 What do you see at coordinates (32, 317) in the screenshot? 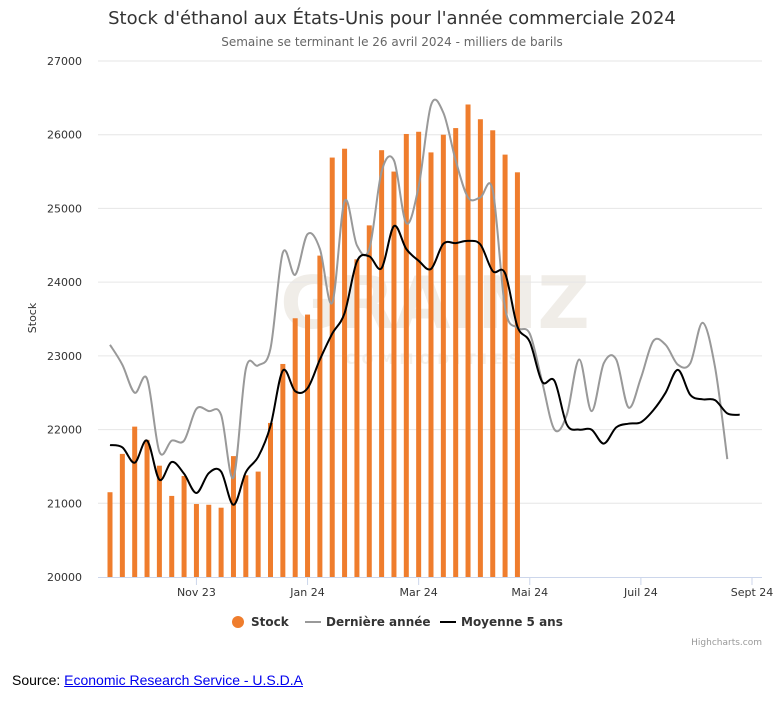
I see `y-axis-title: Stock` at bounding box center [32, 317].